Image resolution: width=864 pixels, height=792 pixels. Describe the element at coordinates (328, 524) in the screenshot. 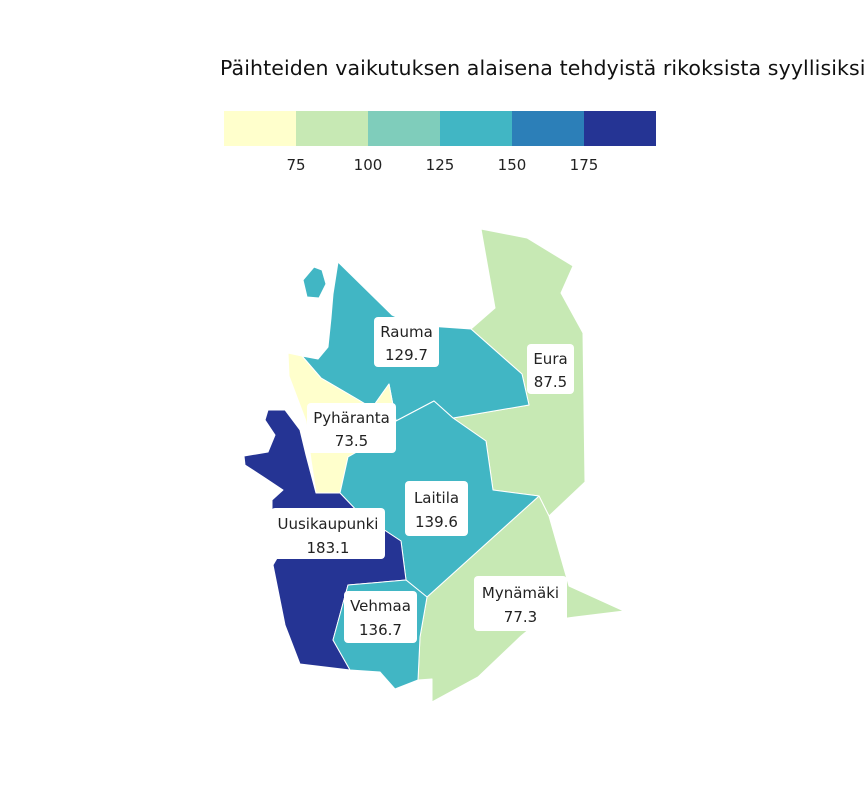

I see `region-name: Uusikaupunki` at that location.